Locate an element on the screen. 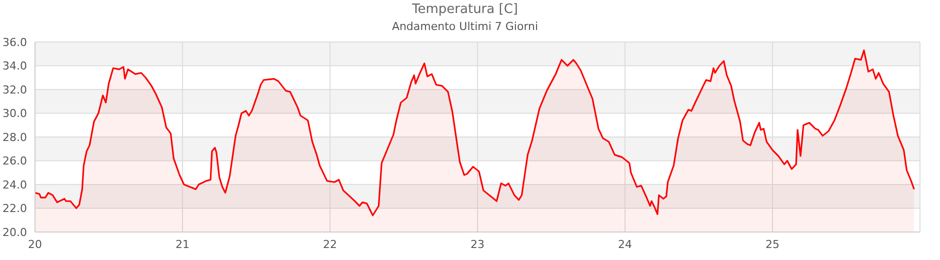 Image resolution: width=940 pixels, height=260 pixels. y-tick-label: 32.0 is located at coordinates (14, 89).